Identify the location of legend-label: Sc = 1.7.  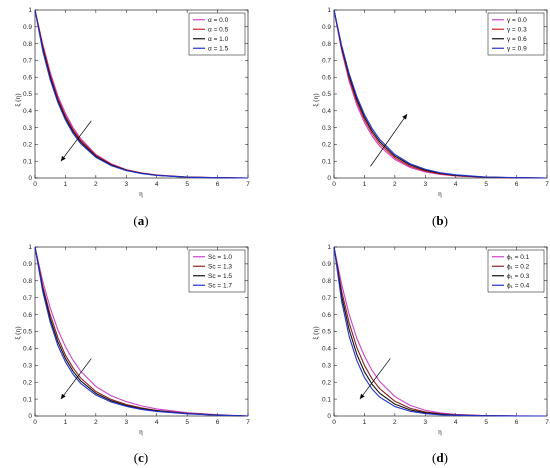
(220, 285).